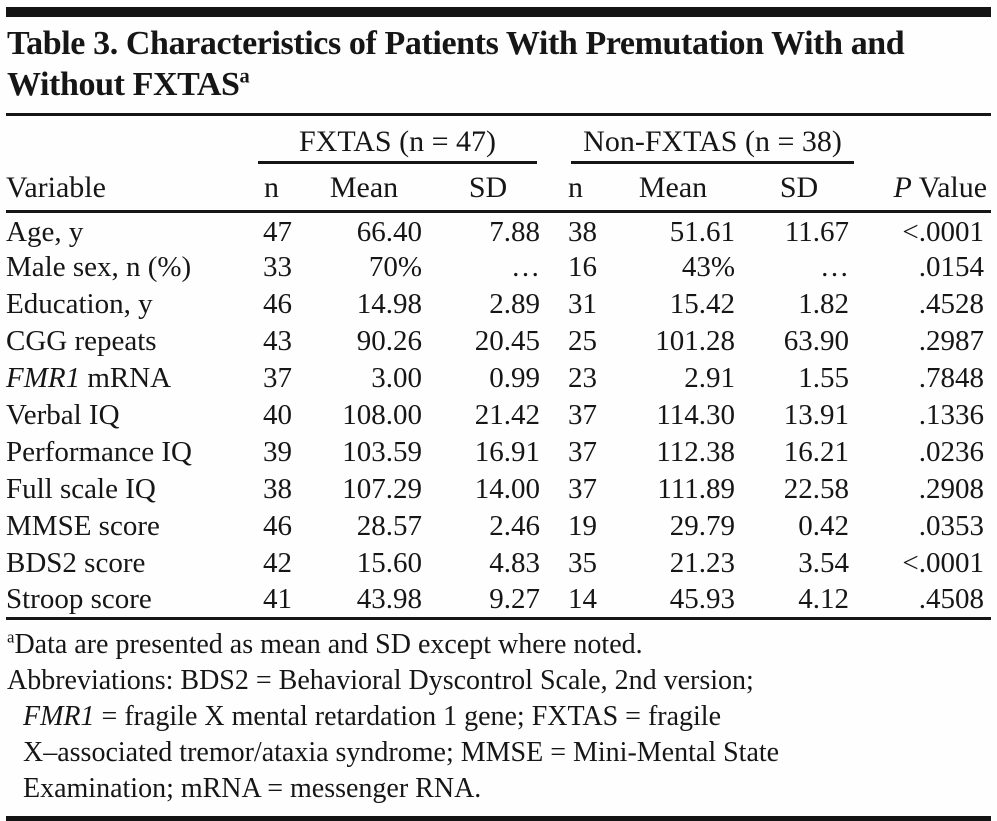 The image size is (997, 821). I want to click on variable-label: CGG repeats, so click(81, 340).